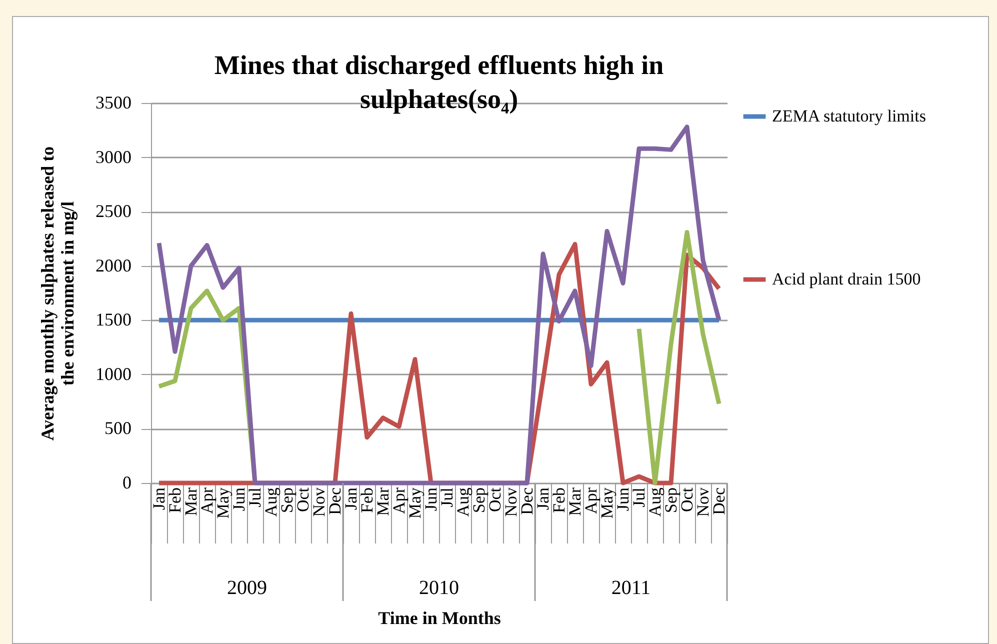  What do you see at coordinates (247, 588) in the screenshot?
I see `text: 2009` at bounding box center [247, 588].